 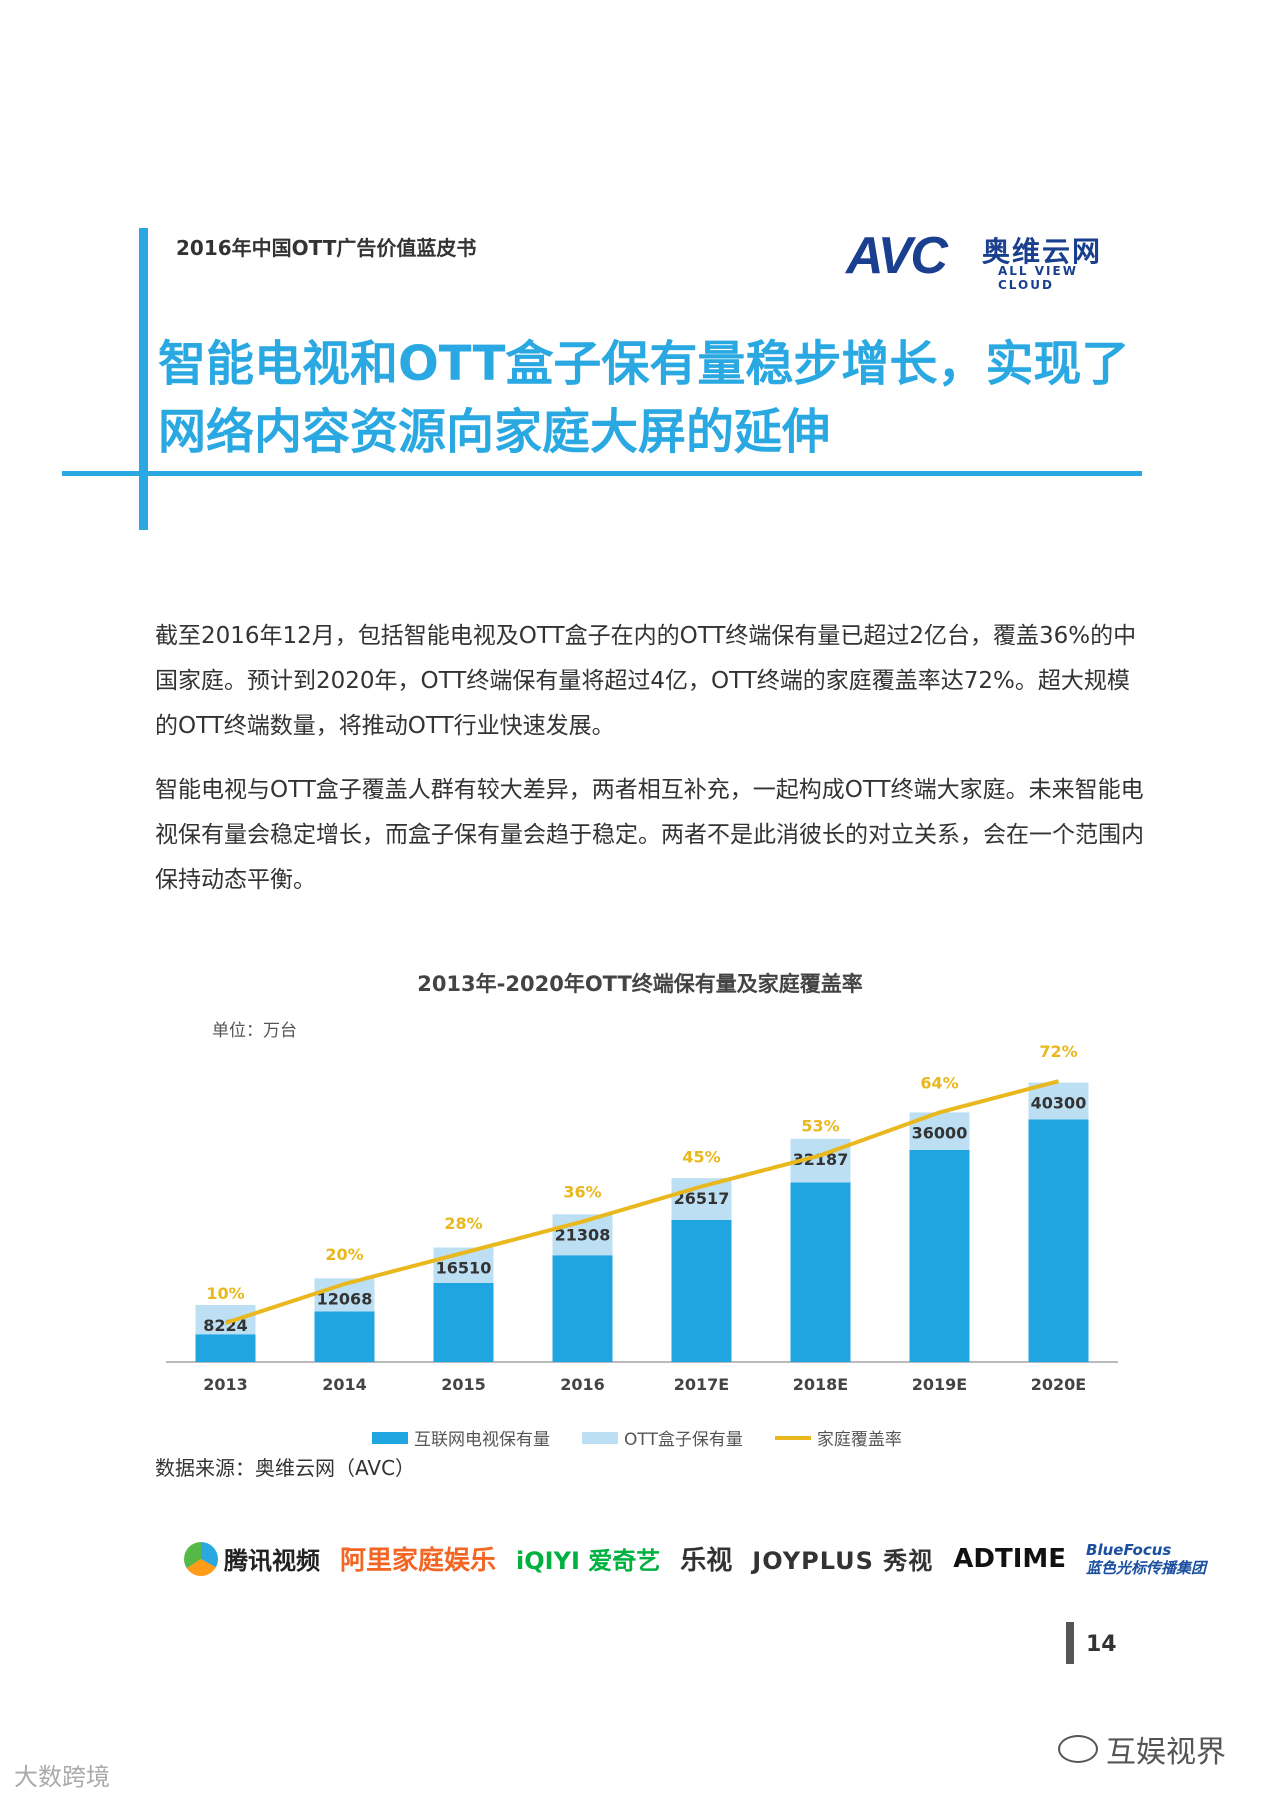 I want to click on play-icon, so click(x=201, y=1558).